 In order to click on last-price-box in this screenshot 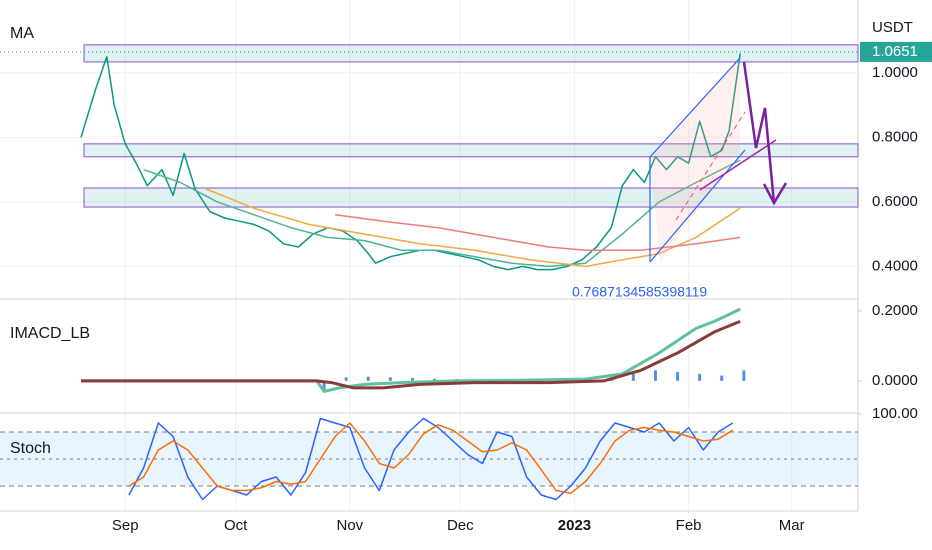, I will do `click(896, 51)`.